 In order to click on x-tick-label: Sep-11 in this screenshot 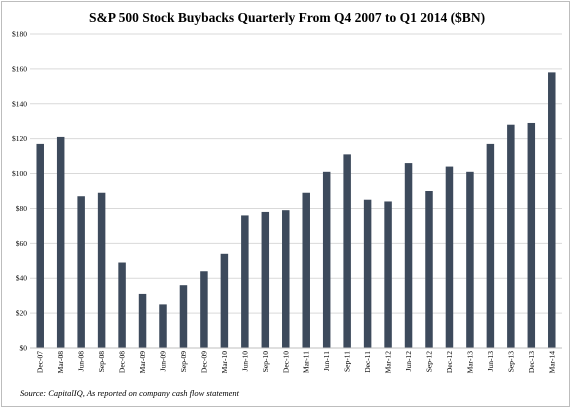, I will do `click(347, 361)`.